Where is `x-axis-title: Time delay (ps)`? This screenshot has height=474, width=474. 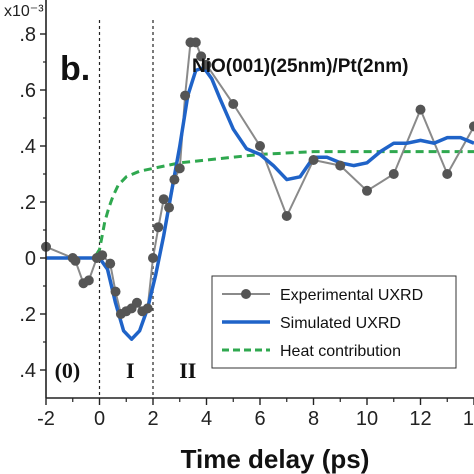
x-axis-title: Time delay (ps) is located at coordinates (275, 459).